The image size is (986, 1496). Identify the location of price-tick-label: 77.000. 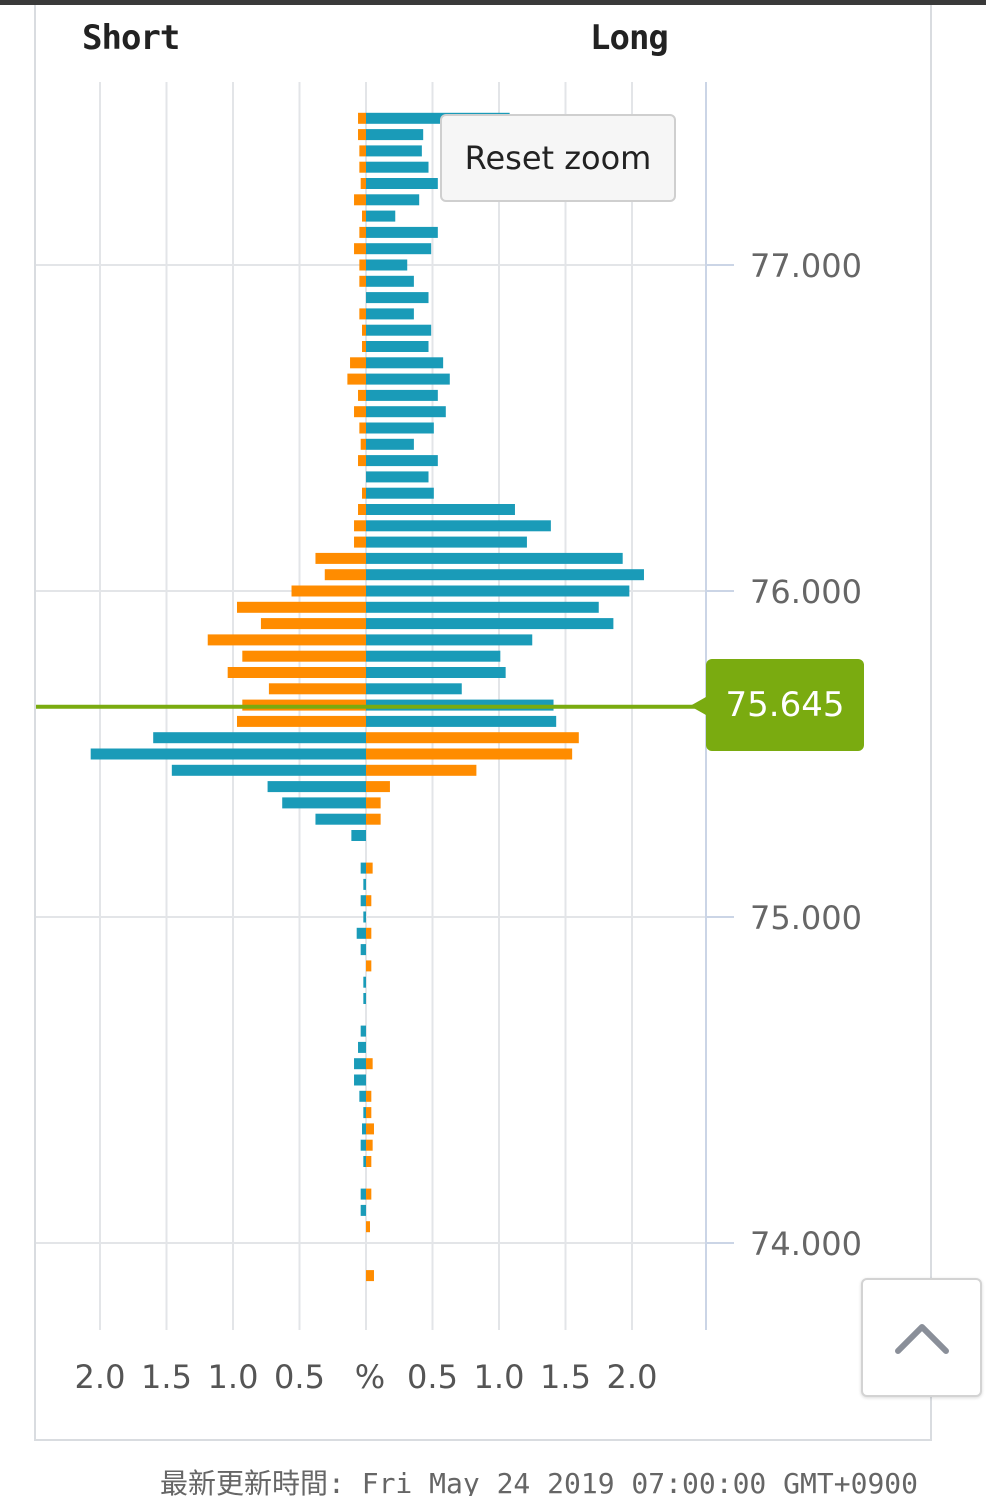
(806, 266).